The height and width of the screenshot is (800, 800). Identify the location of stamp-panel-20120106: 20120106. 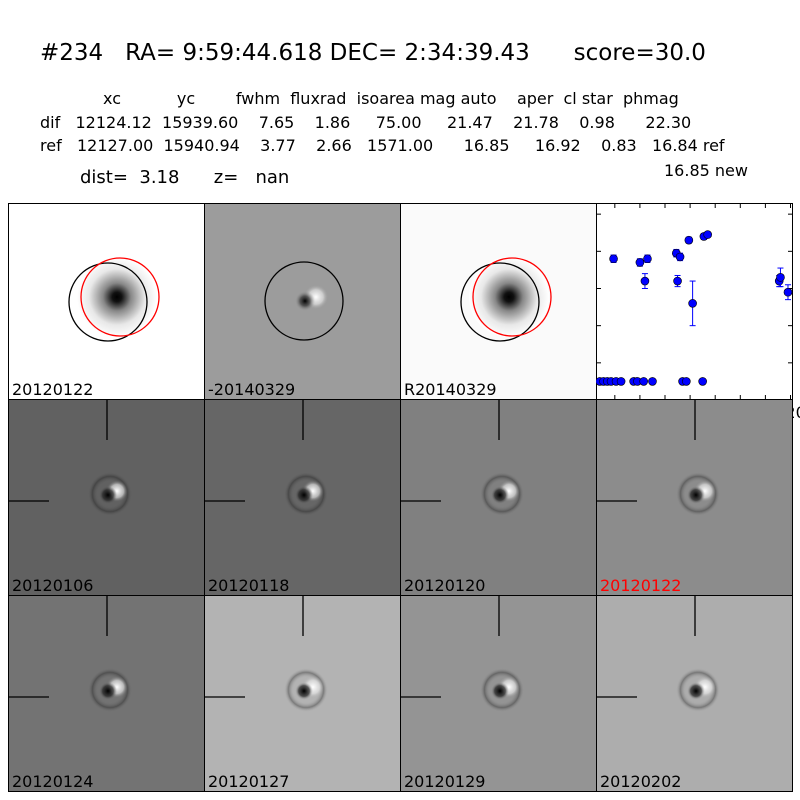
(106, 497).